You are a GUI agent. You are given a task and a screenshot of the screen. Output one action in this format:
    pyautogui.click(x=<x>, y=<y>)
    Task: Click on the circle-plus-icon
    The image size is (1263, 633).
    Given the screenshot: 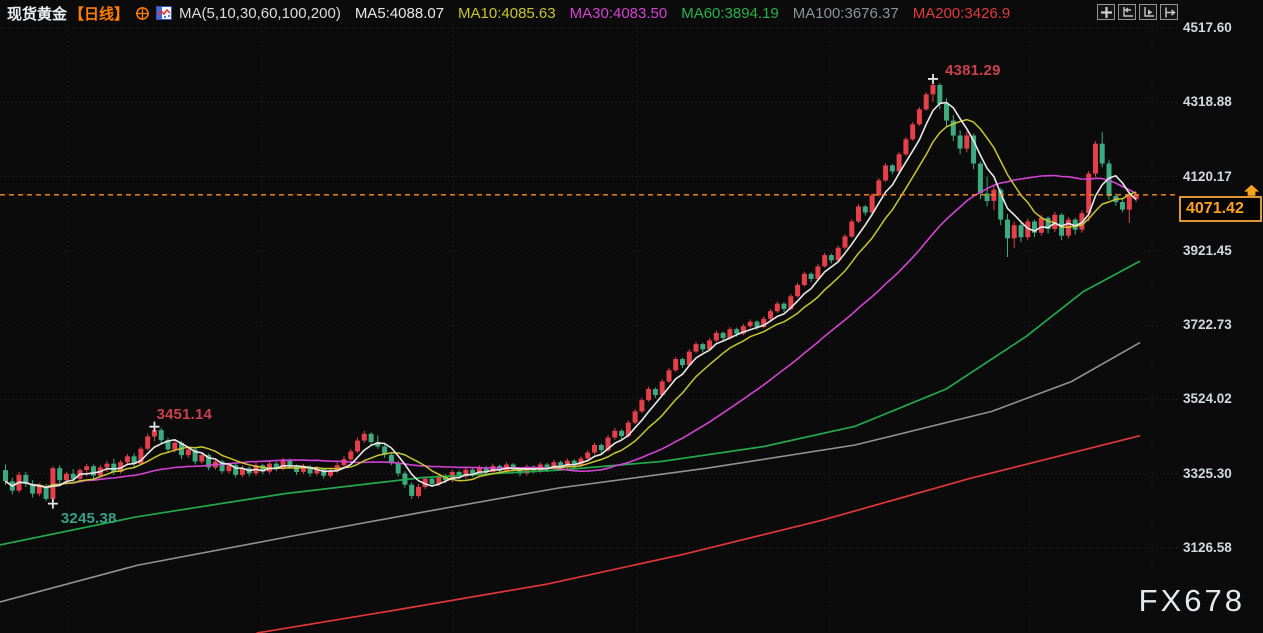 What is the action you would take?
    pyautogui.click(x=142, y=13)
    